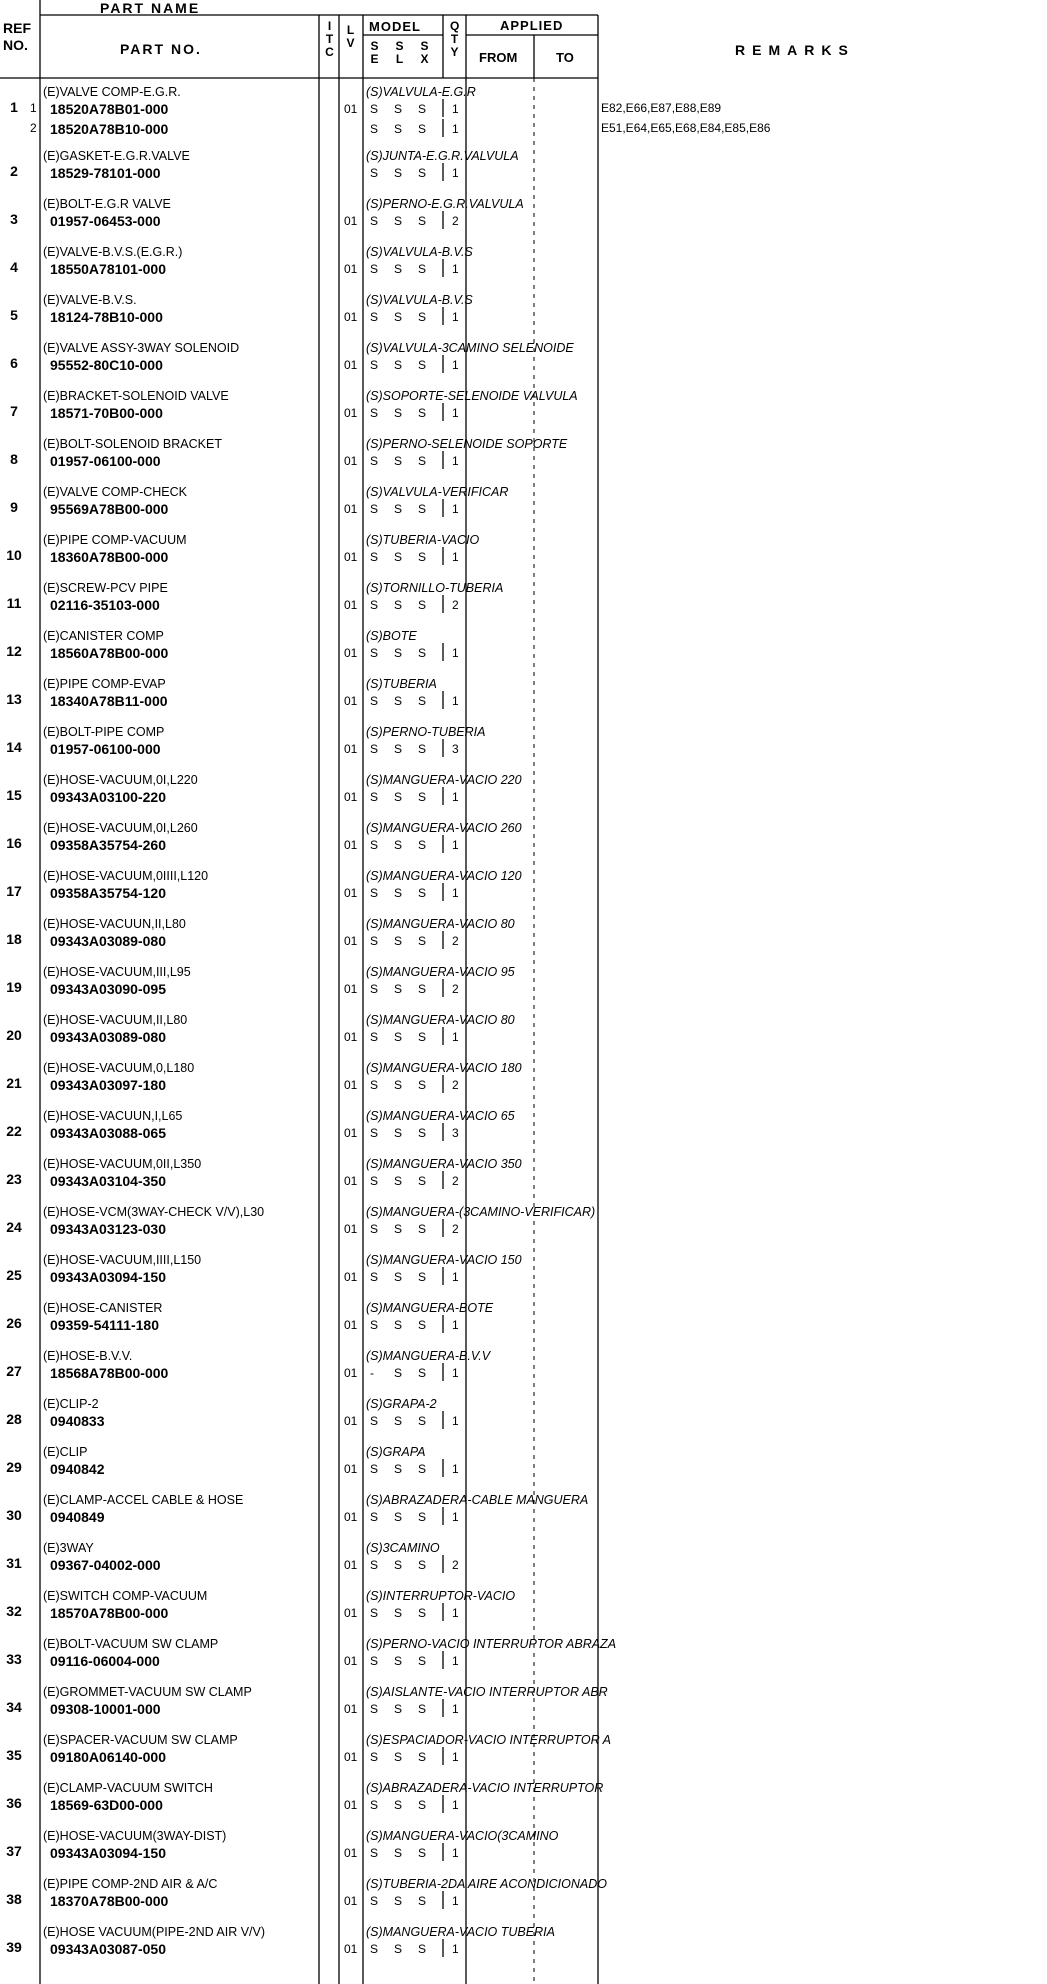 Image resolution: width=1047 pixels, height=1984 pixels. Describe the element at coordinates (444, 1260) in the screenshot. I see `part-name-spanish: (S)MANGUERA-VACIO 150` at that location.